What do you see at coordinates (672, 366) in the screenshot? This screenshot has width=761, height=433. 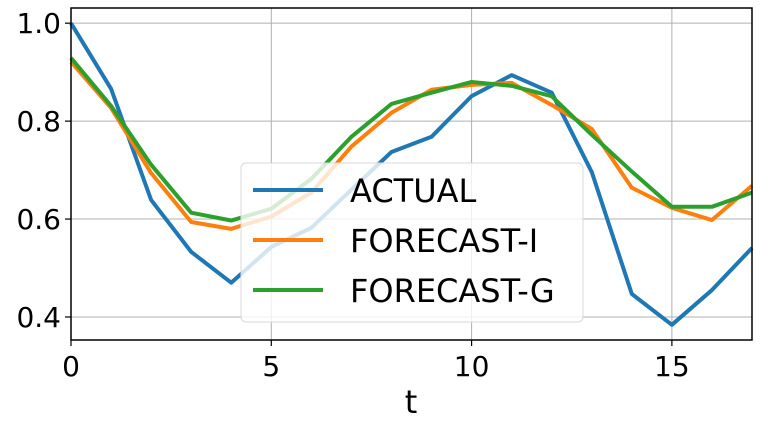 I see `x-tick-label: 15` at bounding box center [672, 366].